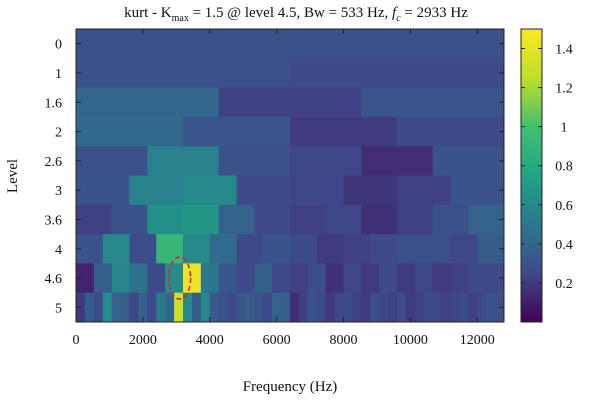 The image size is (600, 405). I want to click on colorbar-tick-label: 1, so click(564, 128).